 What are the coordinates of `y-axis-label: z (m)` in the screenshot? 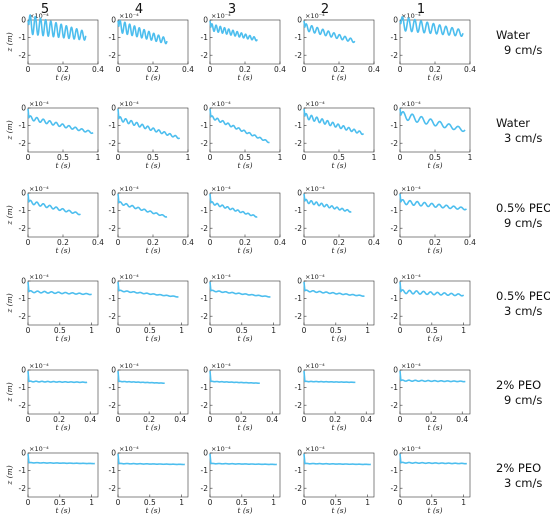 It's located at (9, 392).